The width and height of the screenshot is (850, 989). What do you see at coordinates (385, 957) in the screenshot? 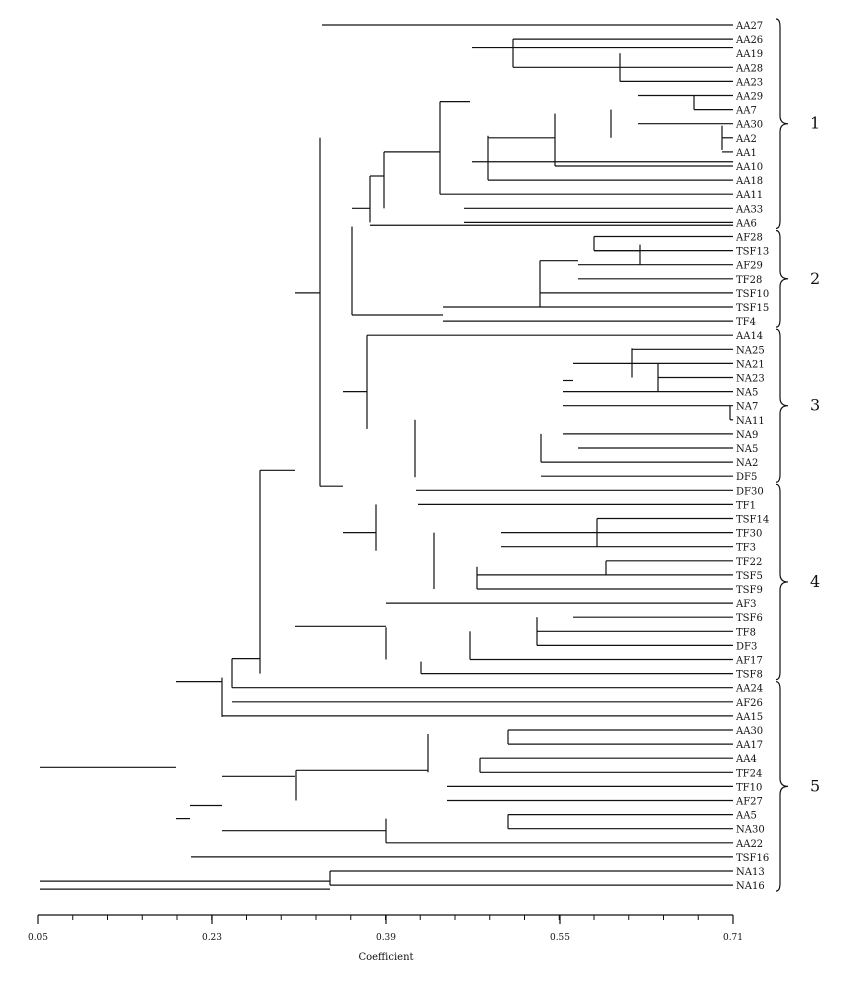
I see `axis-title: Coefficient` at bounding box center [385, 957].